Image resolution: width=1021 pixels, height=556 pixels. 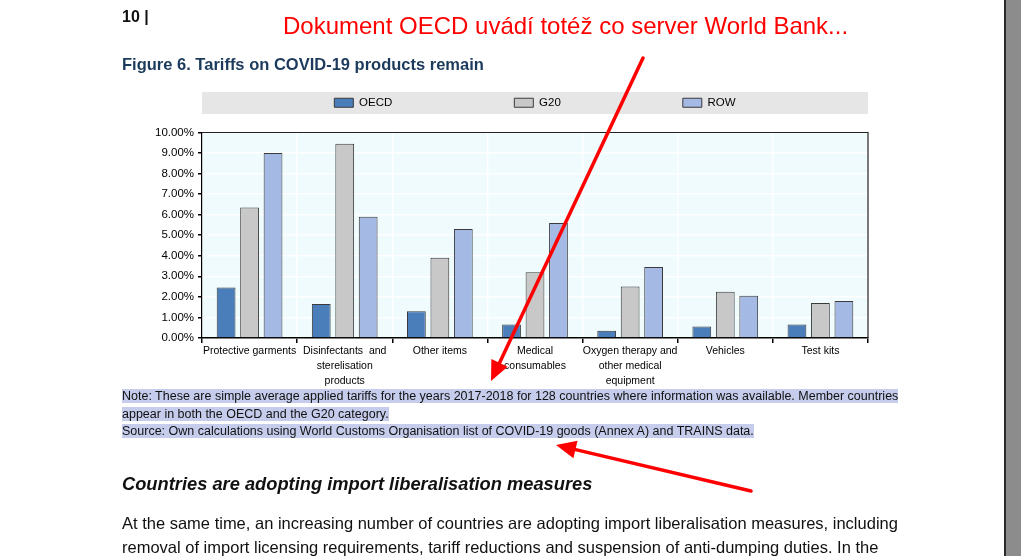 What do you see at coordinates (721, 101) in the screenshot?
I see `legend-label: ROW` at bounding box center [721, 101].